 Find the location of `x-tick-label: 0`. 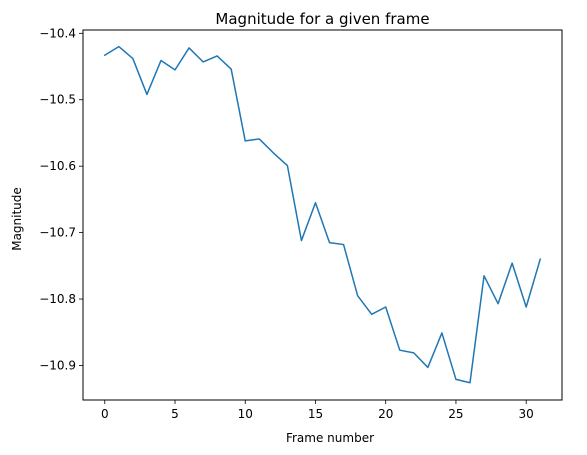

x-tick-label: 0 is located at coordinates (105, 414).